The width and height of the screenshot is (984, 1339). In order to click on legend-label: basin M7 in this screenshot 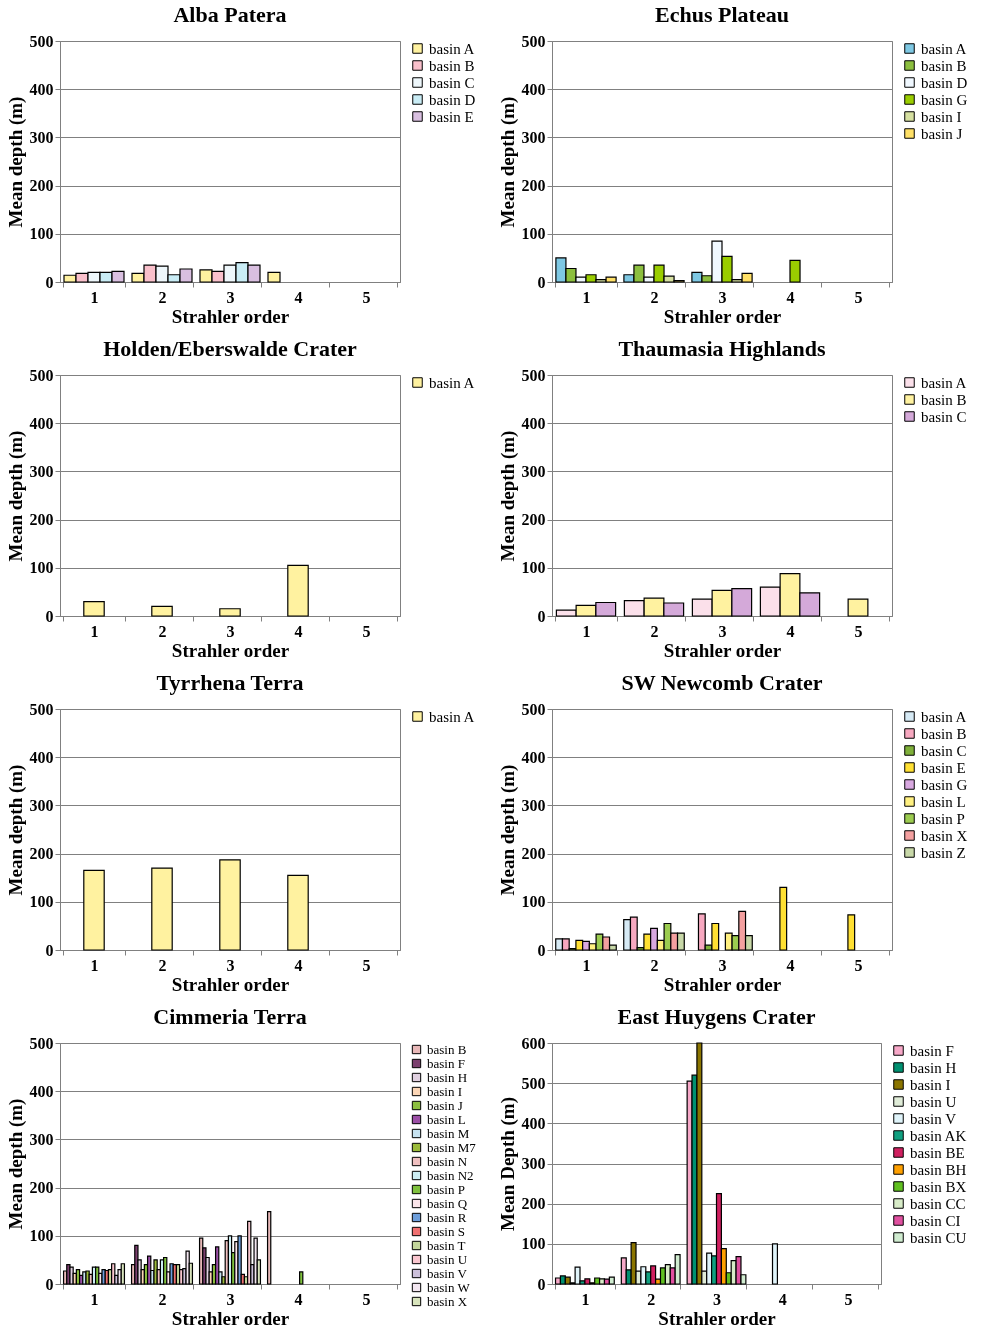, I will do `click(452, 1147)`.